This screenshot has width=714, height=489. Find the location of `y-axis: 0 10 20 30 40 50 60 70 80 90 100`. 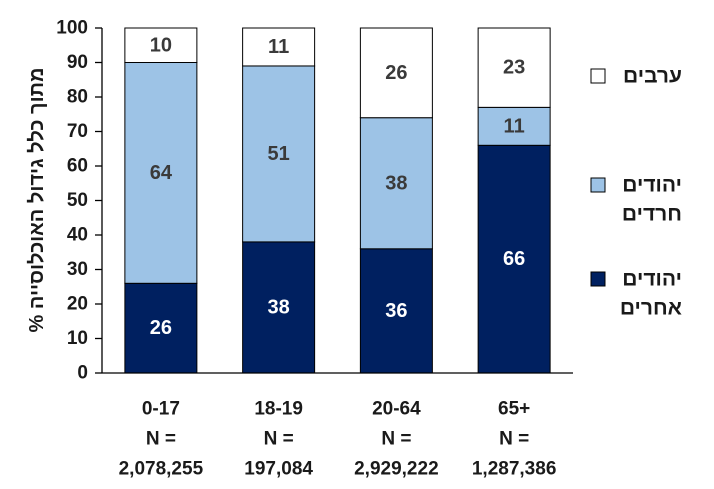

y-axis: 0 10 20 30 40 50 60 70 80 90 100 is located at coordinates (79, 201).